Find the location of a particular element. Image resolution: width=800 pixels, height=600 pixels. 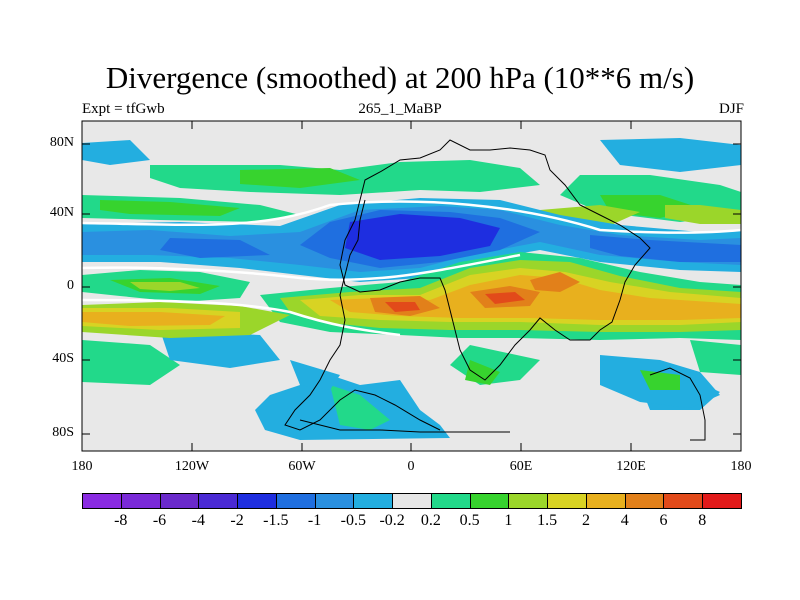

coastline-americas is located at coordinates (362, 315).